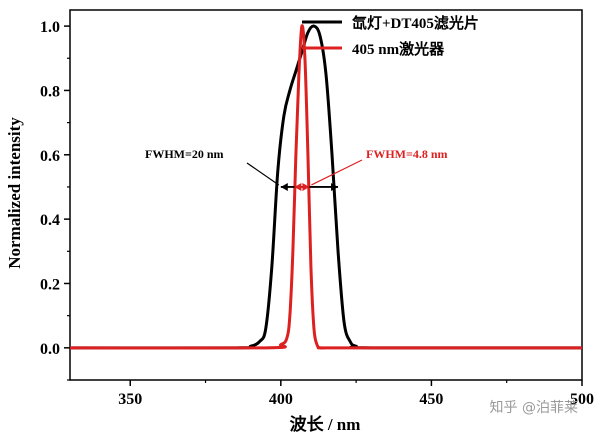 This screenshot has width=600, height=438. I want to click on x-tick-label: 350, so click(130, 399).